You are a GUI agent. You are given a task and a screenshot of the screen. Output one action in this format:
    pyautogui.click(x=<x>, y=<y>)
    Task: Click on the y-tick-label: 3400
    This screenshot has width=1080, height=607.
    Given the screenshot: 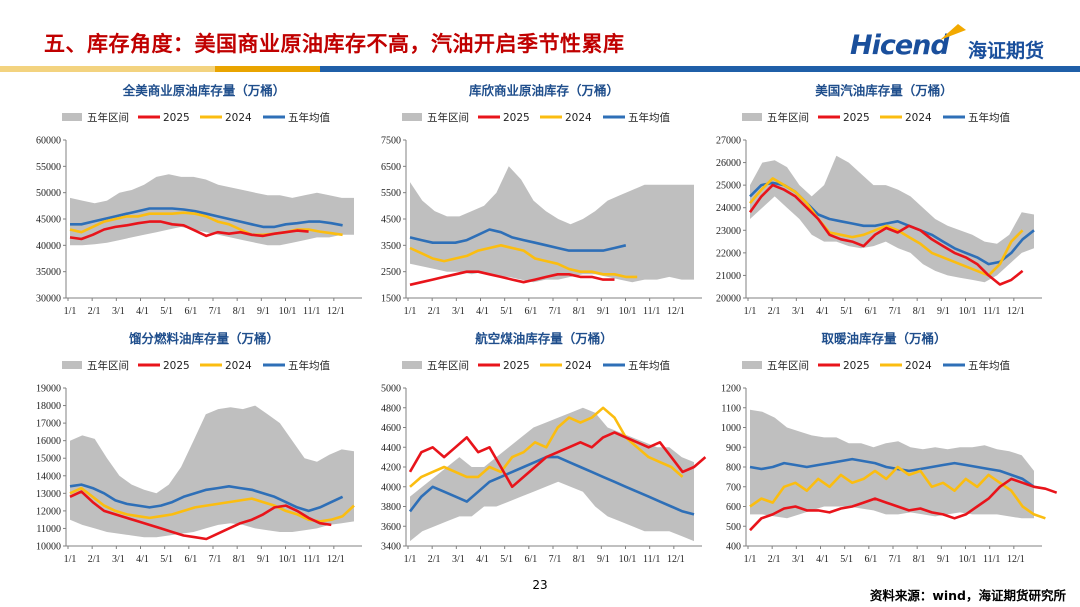 What is the action you would take?
    pyautogui.click(x=391, y=547)
    